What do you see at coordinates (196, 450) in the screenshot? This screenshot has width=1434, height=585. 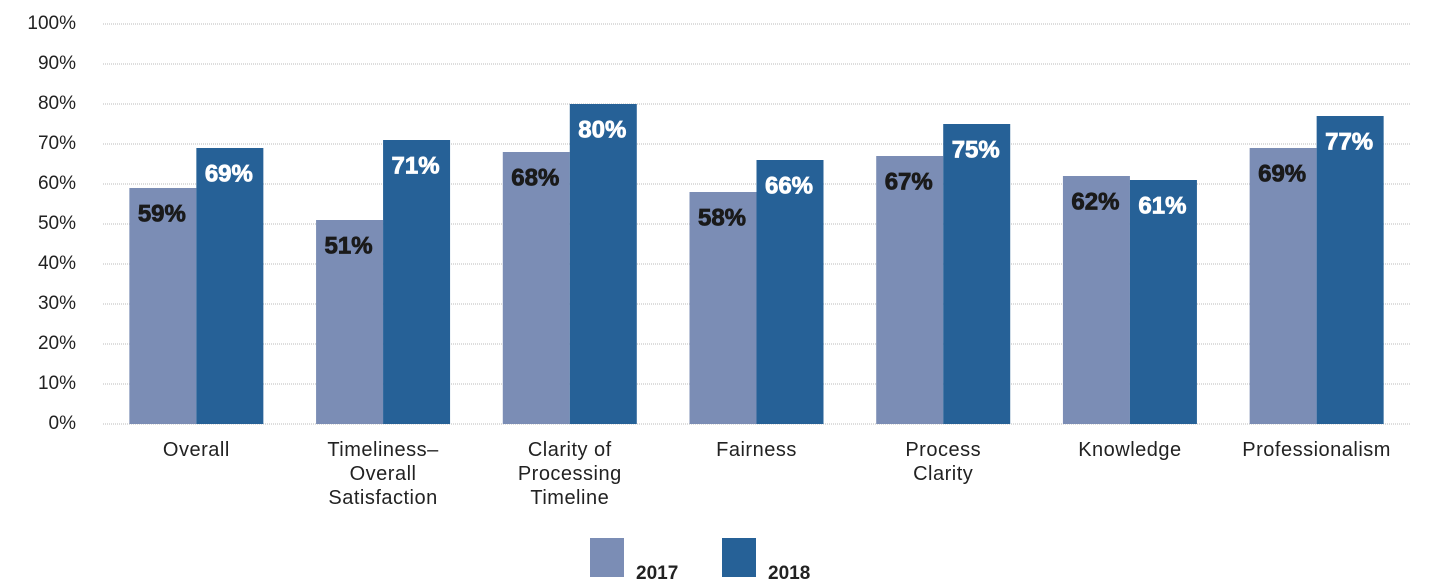 I see `x-tick-label: Overall` at bounding box center [196, 450].